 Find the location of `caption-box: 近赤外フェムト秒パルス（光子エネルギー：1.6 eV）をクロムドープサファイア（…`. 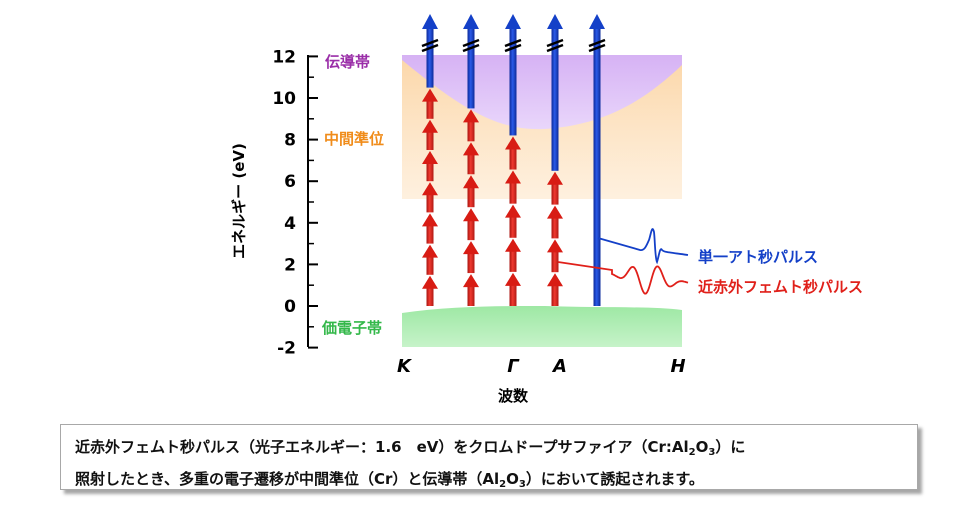

caption-box: 近赤外フェムト秒パルス（光子エネルギー：1.6 eV）をクロムドープサファイア（… is located at coordinates (489, 457).